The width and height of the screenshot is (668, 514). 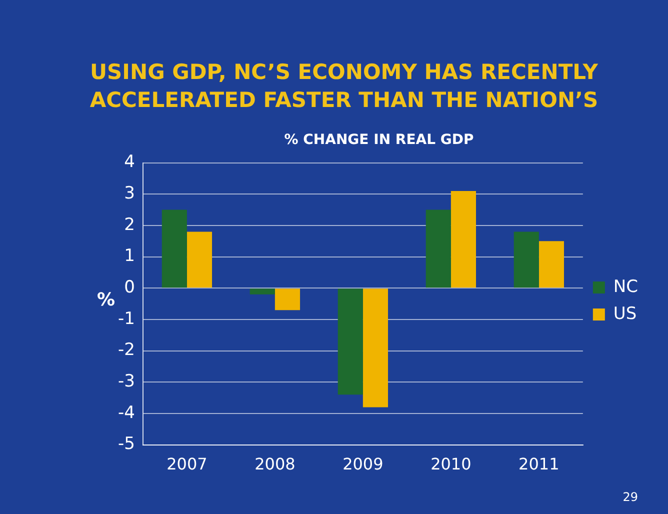 What do you see at coordinates (106, 299) in the screenshot?
I see `y-axis-title: %` at bounding box center [106, 299].